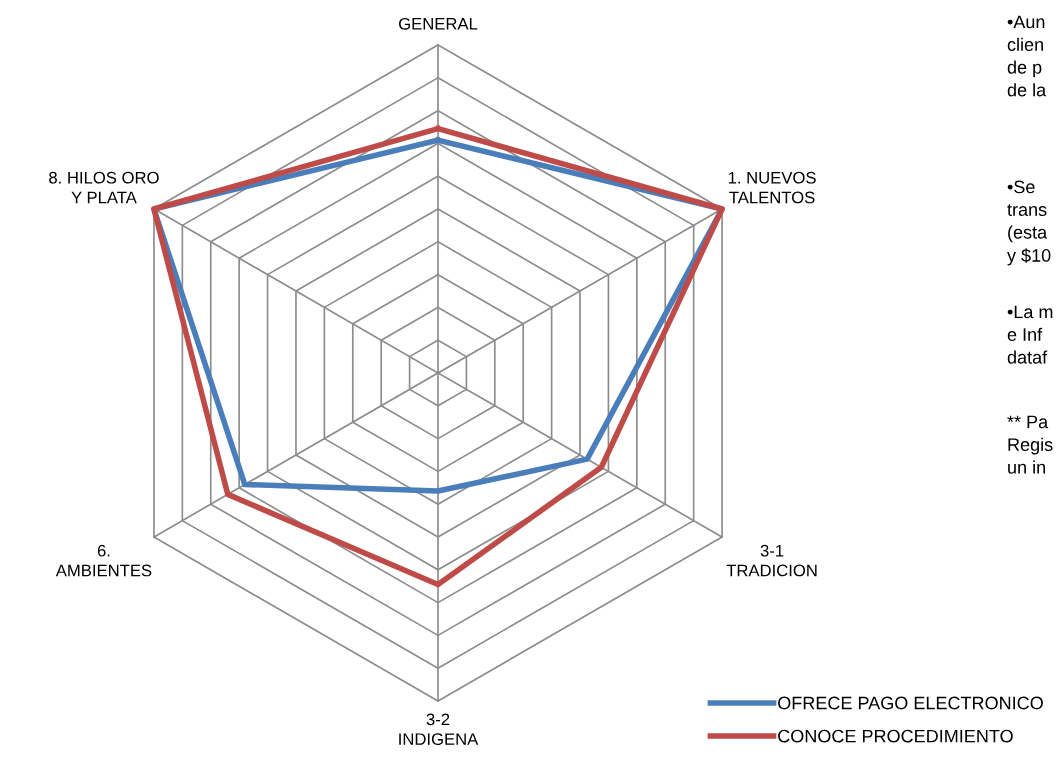  What do you see at coordinates (438, 23) in the screenshot?
I see `spoke-label: GENERAL` at bounding box center [438, 23].